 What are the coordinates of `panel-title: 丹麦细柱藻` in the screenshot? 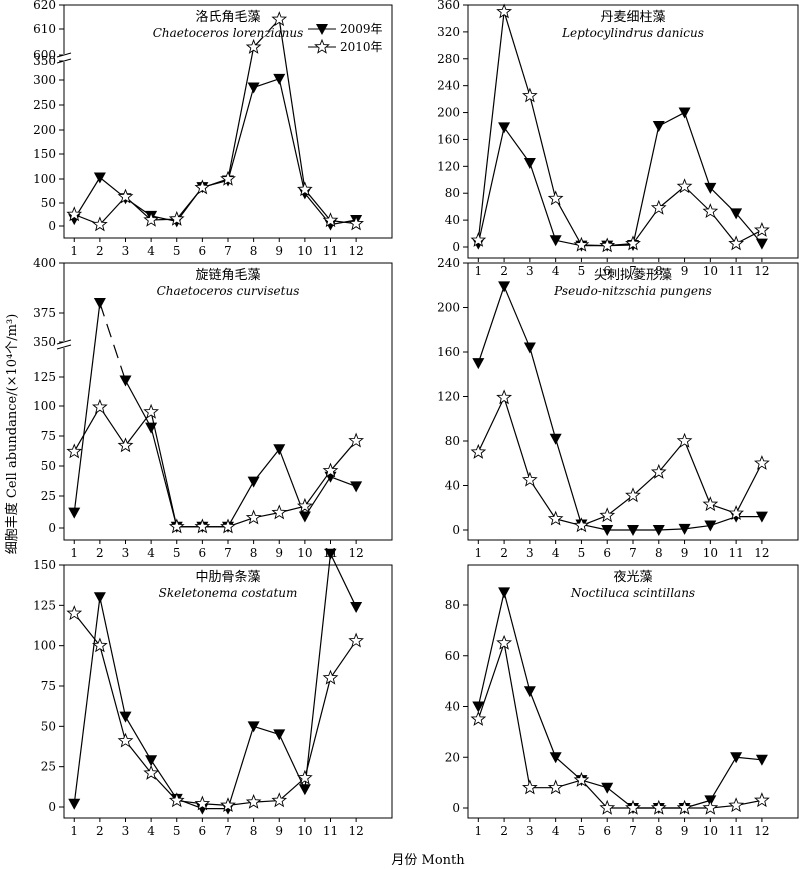 It's located at (632, 17).